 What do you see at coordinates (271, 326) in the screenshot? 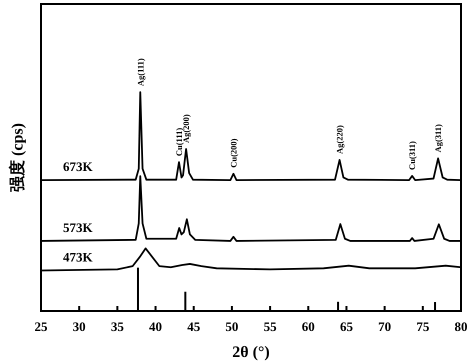
I see `x-tick-label: 55` at bounding box center [271, 326].